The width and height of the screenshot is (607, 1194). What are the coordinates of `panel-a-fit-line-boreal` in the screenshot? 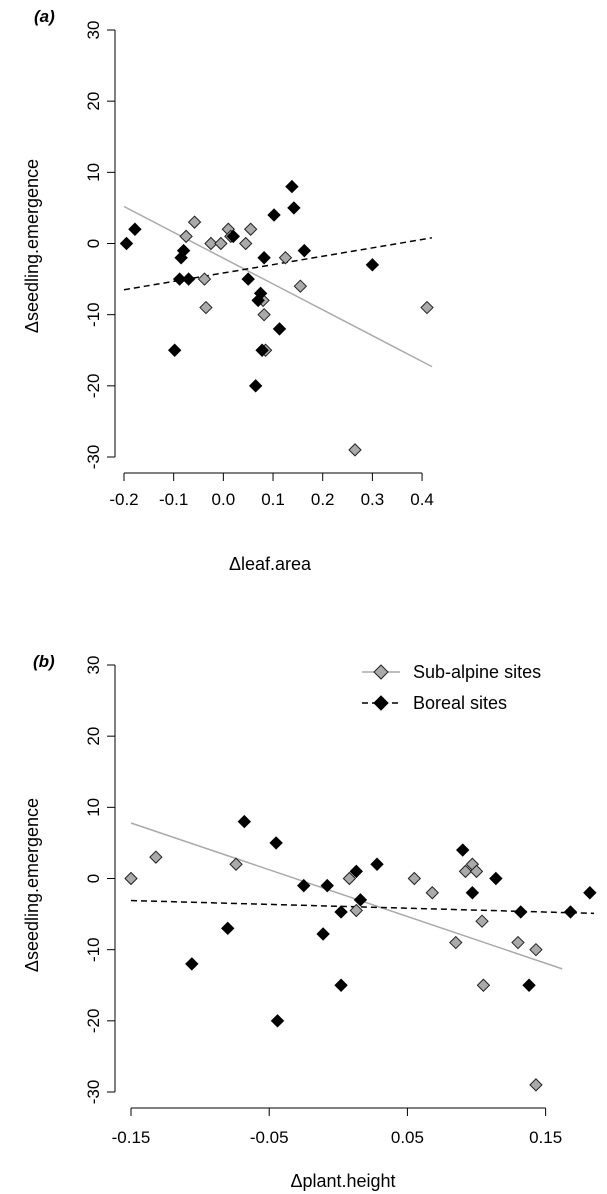 It's located at (278, 264).